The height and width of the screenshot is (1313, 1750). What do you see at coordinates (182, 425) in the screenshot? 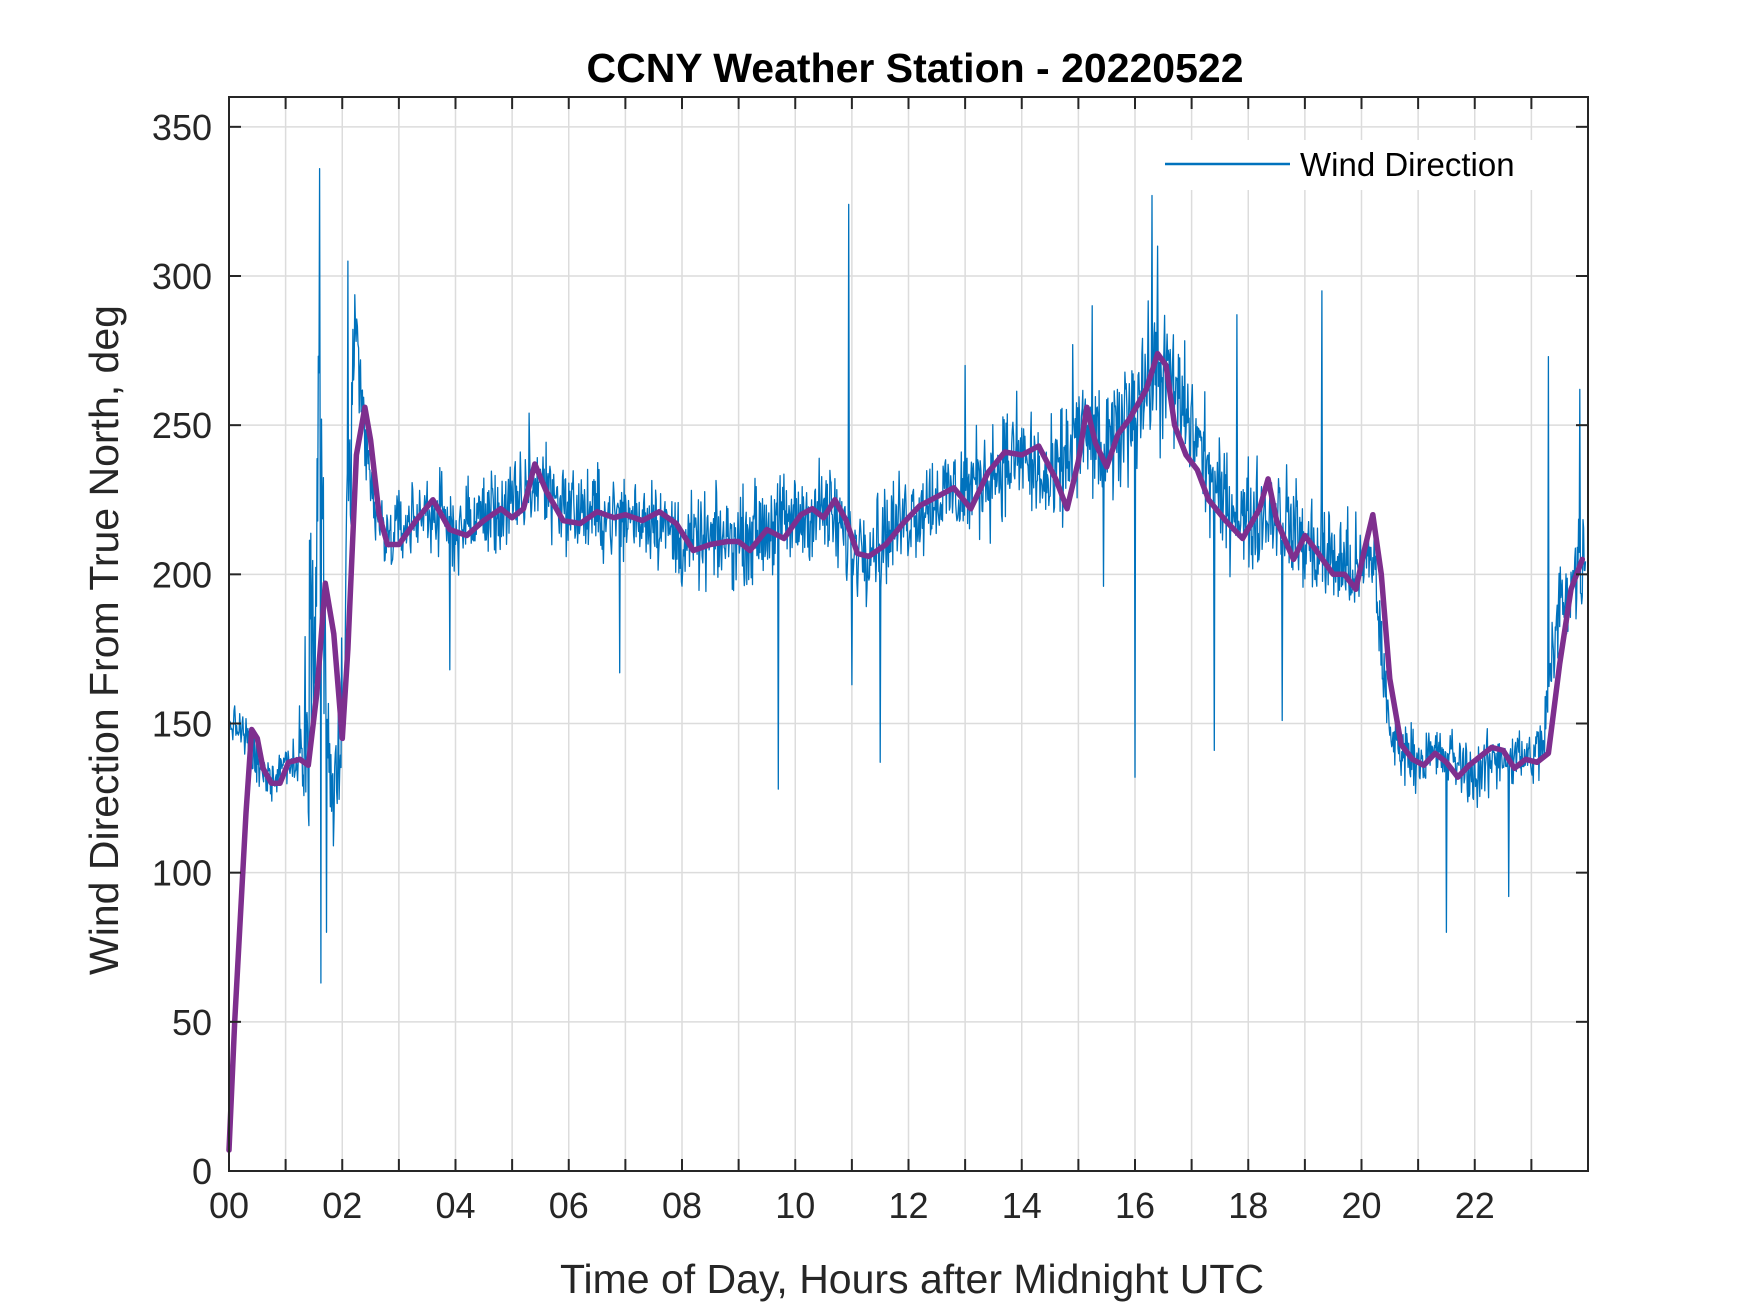
I see `y-tick-label: 250` at bounding box center [182, 425].